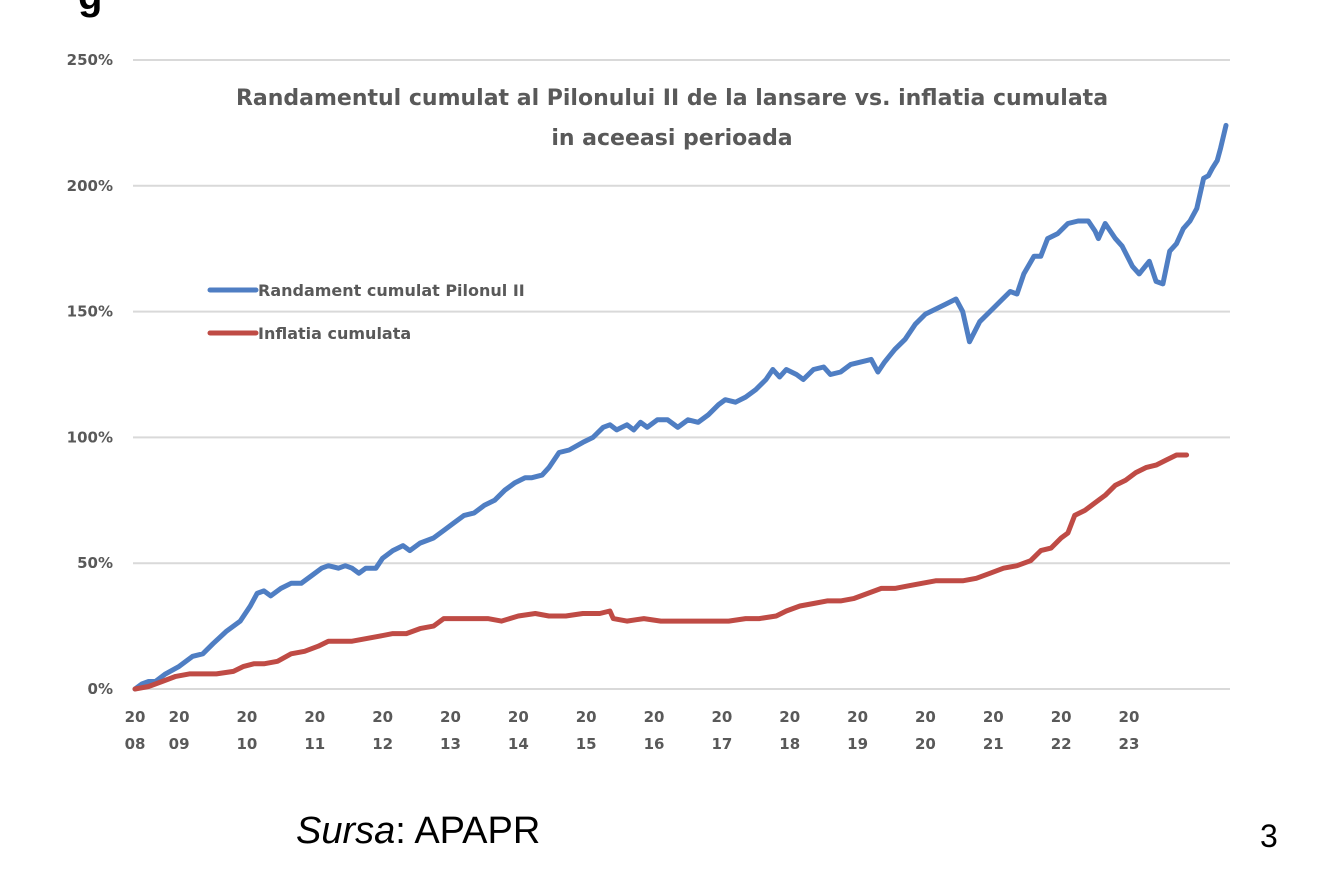 This screenshot has width=1332, height=872. I want to click on y-tick-label: 150%, so click(90, 312).